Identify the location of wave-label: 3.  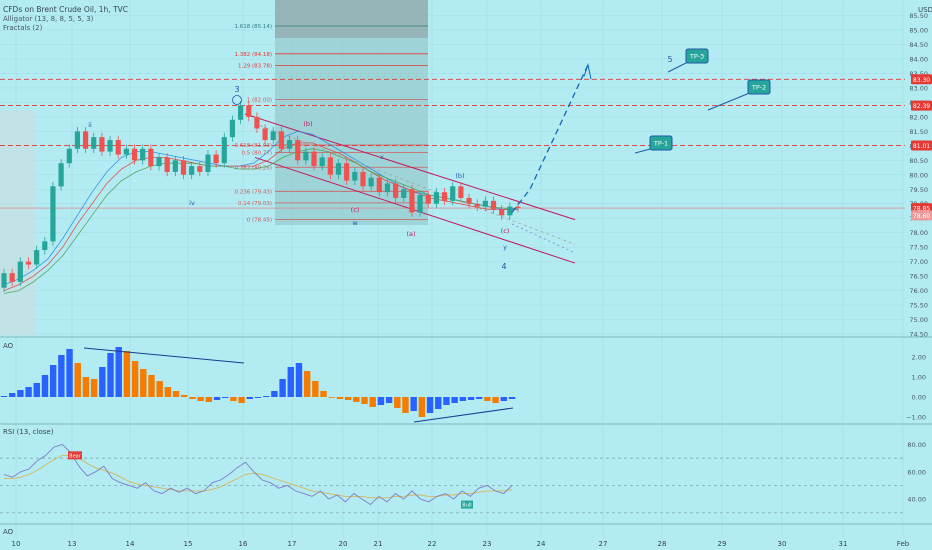
(236, 89).